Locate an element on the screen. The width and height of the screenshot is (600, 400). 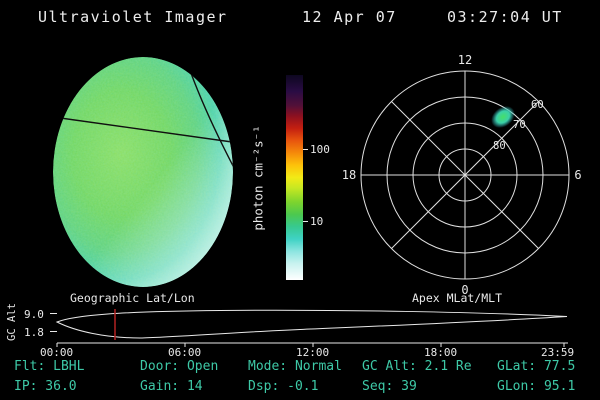
status-door: Door: Open is located at coordinates (179, 366).